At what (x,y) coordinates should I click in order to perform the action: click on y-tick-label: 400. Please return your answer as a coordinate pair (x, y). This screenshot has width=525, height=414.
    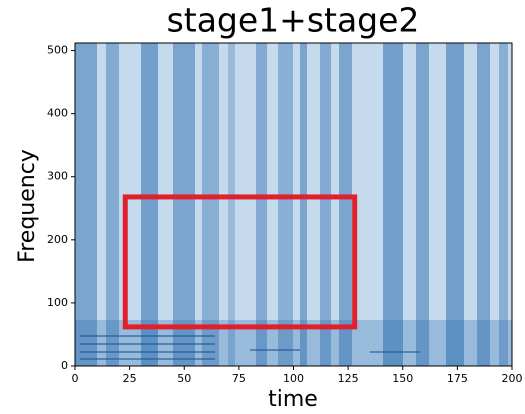
    Looking at the image, I should click on (57, 113).